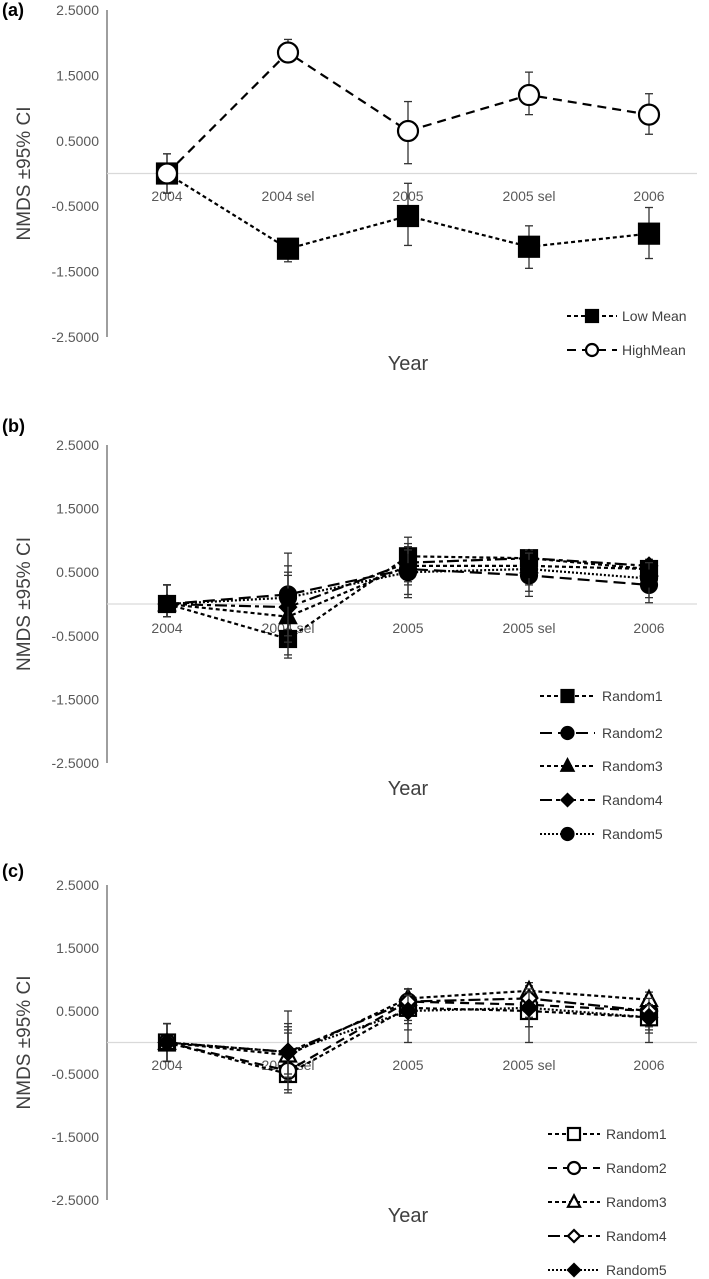 The height and width of the screenshot is (1279, 709). I want to click on series-highmean, so click(408, 116).